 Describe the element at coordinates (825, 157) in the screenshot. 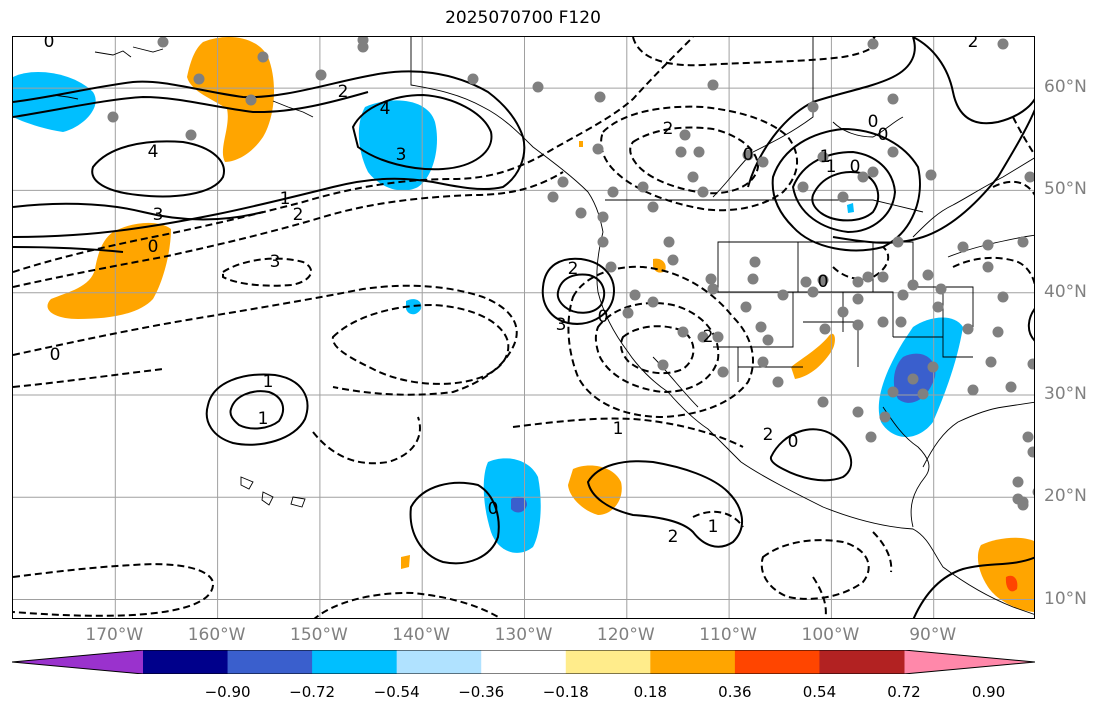

I see `contour-label: 1` at that location.